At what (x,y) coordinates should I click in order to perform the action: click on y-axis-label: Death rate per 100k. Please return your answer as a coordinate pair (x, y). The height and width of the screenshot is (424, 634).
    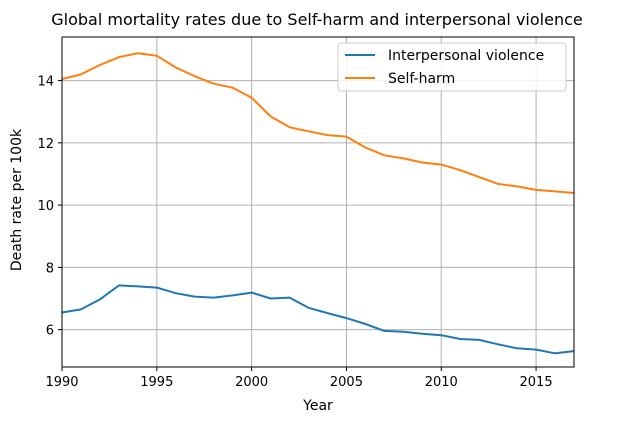
    Looking at the image, I should click on (17, 199).